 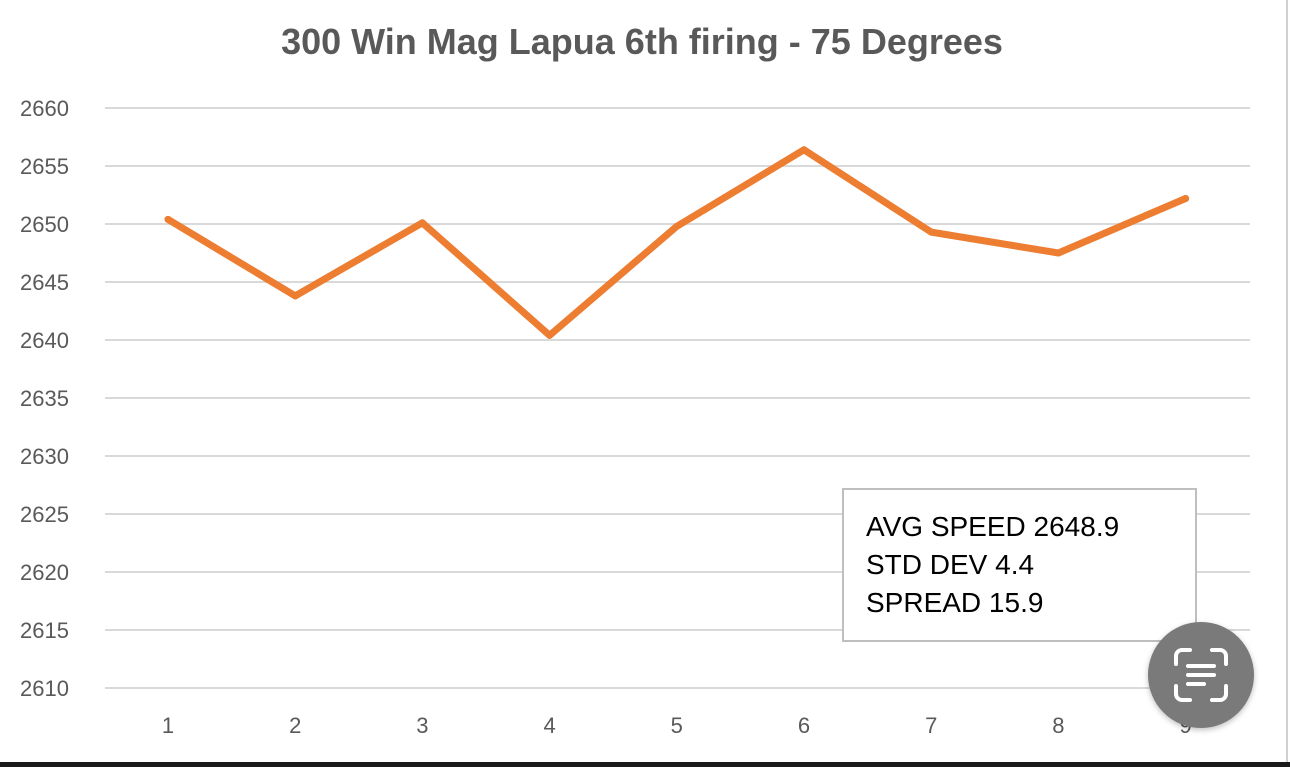 I want to click on y-tick-label: 2660, so click(x=44, y=108).